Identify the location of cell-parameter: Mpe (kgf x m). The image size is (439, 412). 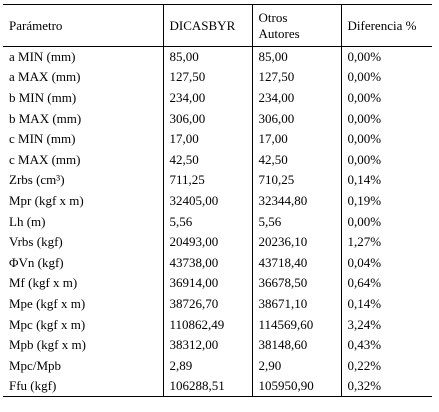
(47, 303).